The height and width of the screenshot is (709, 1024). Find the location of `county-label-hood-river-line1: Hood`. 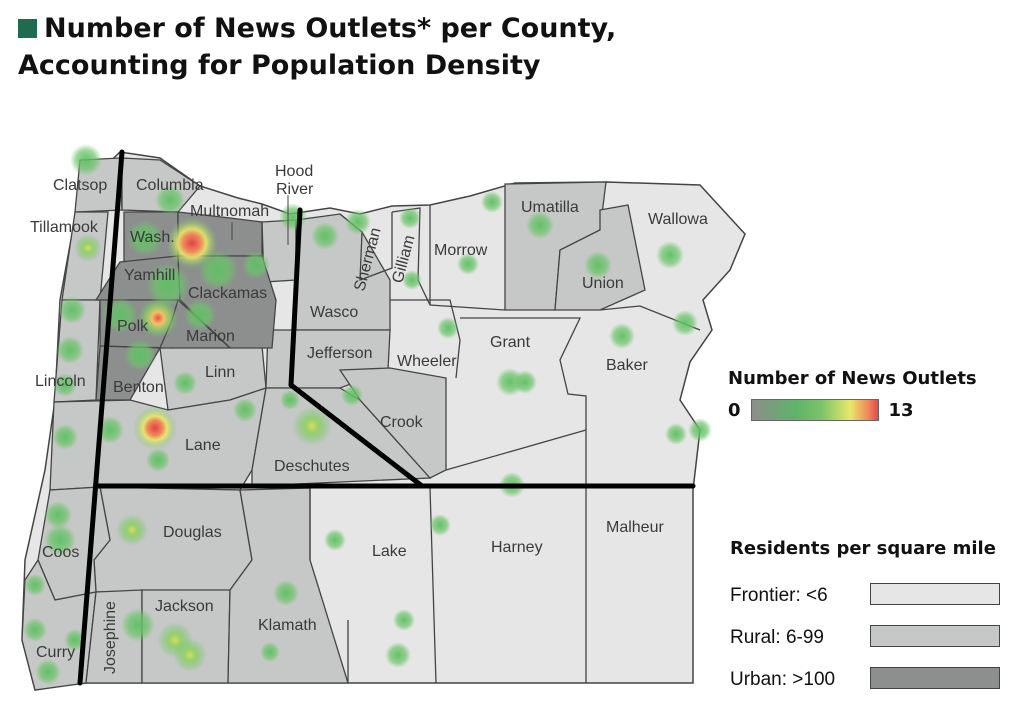

county-label-hood-river-line1: Hood is located at coordinates (294, 171).